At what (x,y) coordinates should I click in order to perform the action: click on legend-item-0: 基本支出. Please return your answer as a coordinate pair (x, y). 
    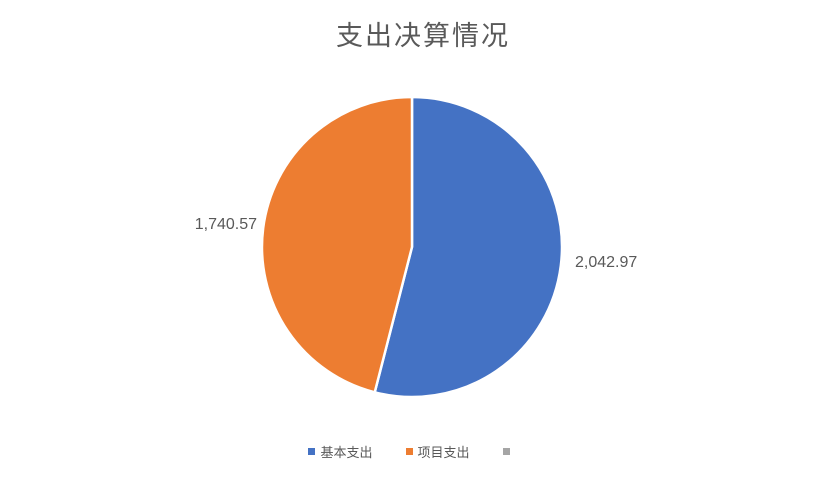
    Looking at the image, I should click on (340, 451).